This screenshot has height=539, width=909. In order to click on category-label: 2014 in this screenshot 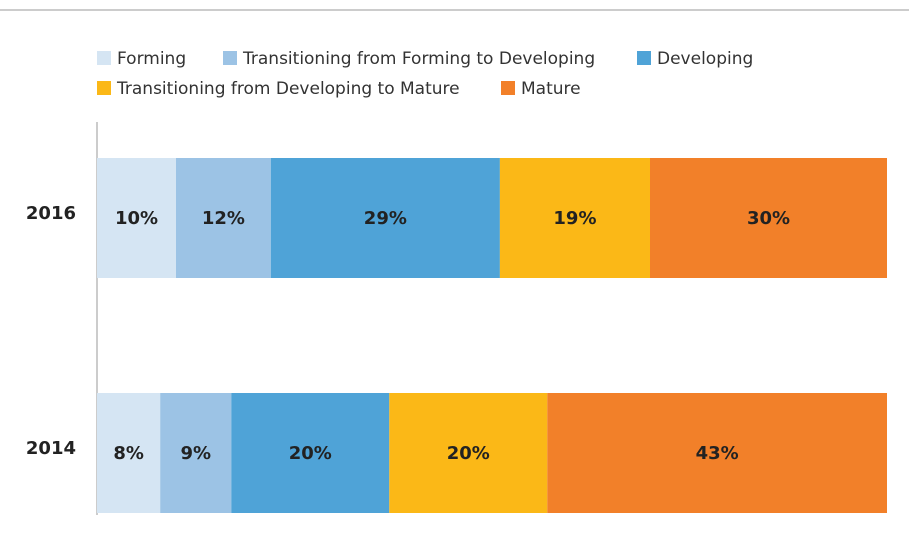, I will do `click(51, 448)`.